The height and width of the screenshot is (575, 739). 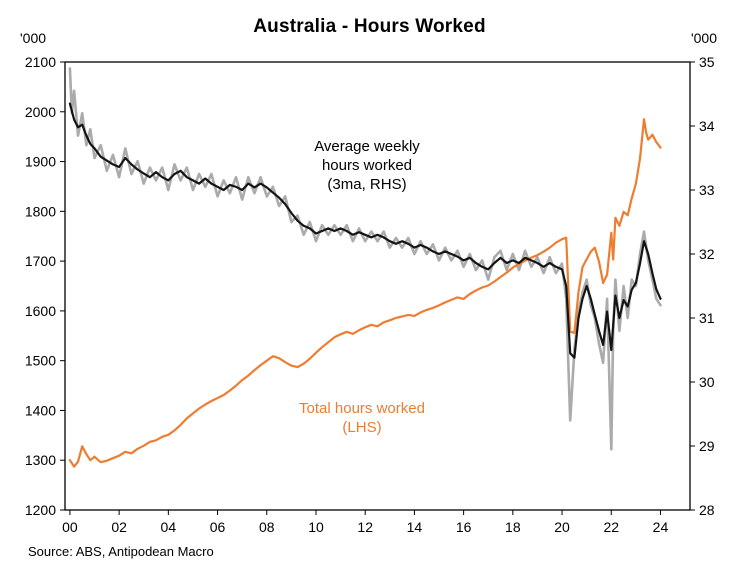 What do you see at coordinates (707, 510) in the screenshot?
I see `svg-text: 28` at bounding box center [707, 510].